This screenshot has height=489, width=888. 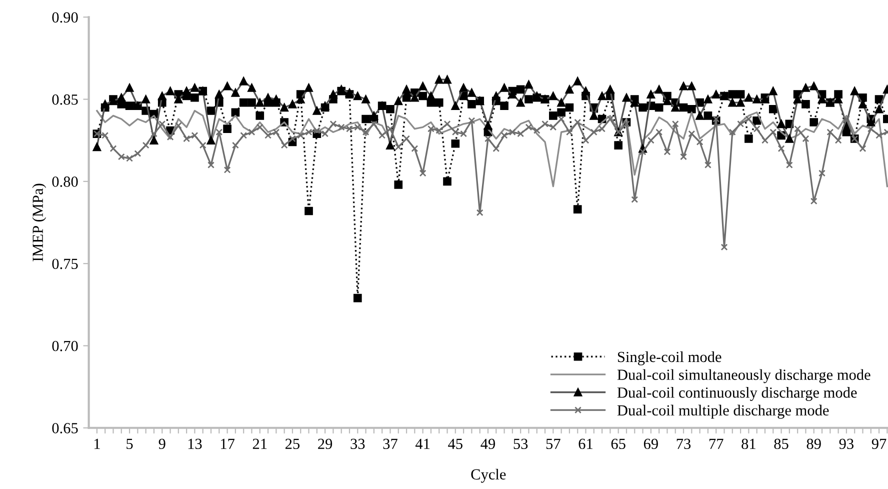 I want to click on legend-label: Dual-coil multiple discharge mode, so click(x=723, y=411).